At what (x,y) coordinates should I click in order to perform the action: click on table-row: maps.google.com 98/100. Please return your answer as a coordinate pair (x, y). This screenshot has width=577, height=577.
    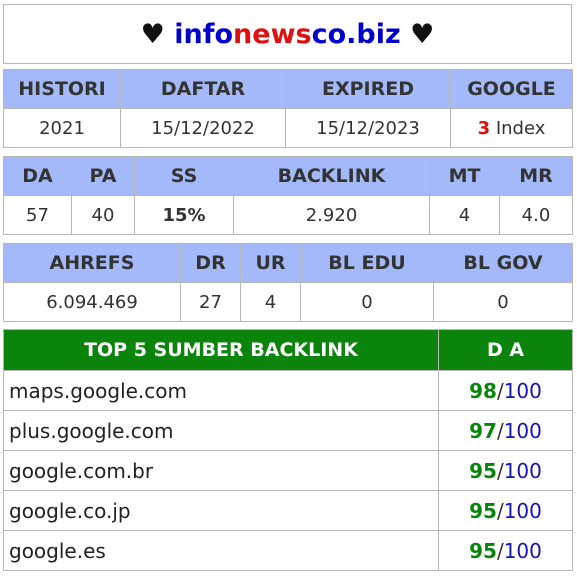
    Looking at the image, I should click on (288, 390).